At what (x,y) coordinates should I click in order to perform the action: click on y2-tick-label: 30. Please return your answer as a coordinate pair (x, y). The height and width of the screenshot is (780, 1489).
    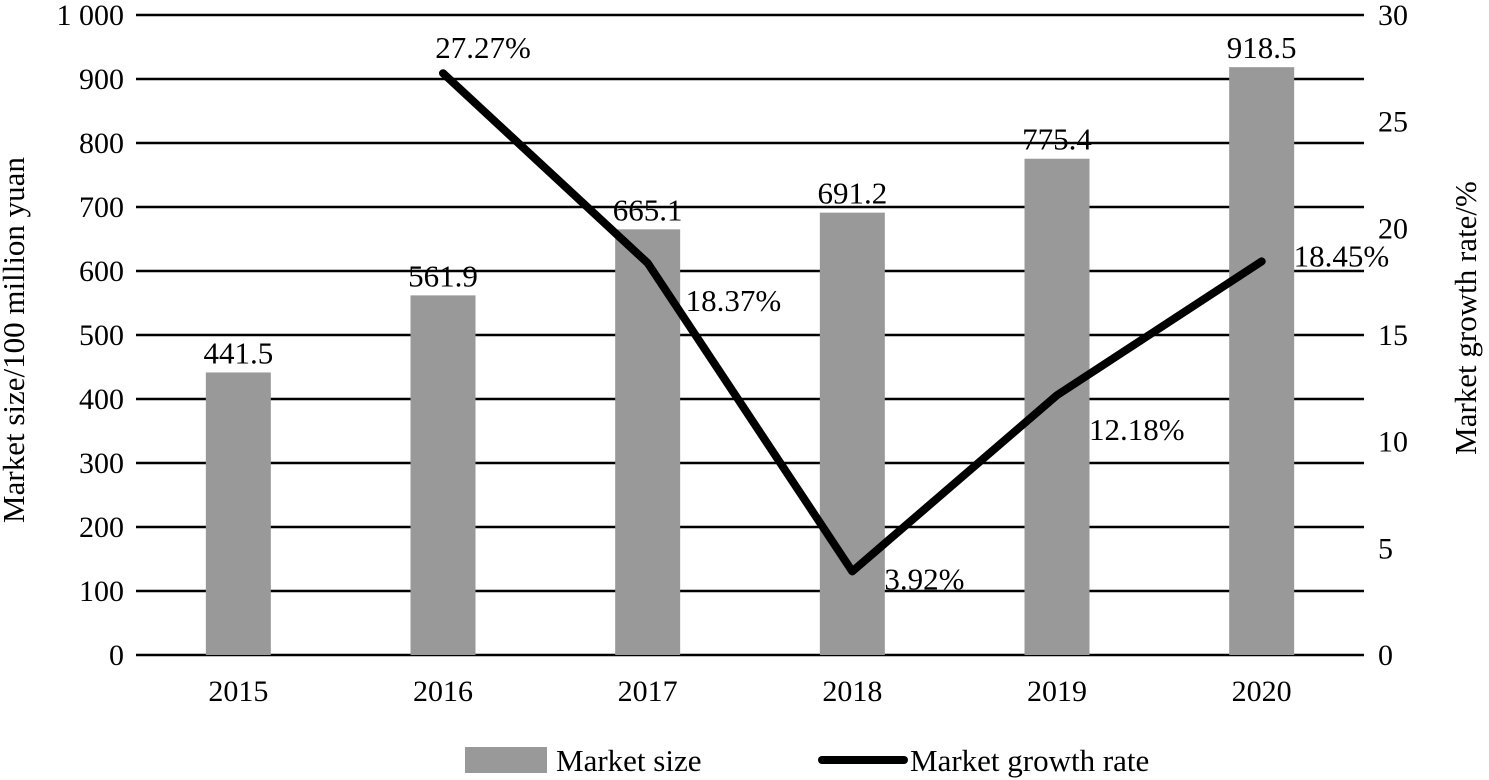
    Looking at the image, I should click on (1393, 16).